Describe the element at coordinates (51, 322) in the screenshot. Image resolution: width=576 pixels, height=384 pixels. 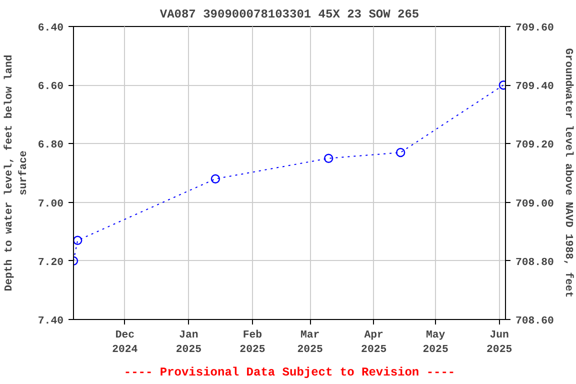
I see `y-tick-label: 7.40` at that location.